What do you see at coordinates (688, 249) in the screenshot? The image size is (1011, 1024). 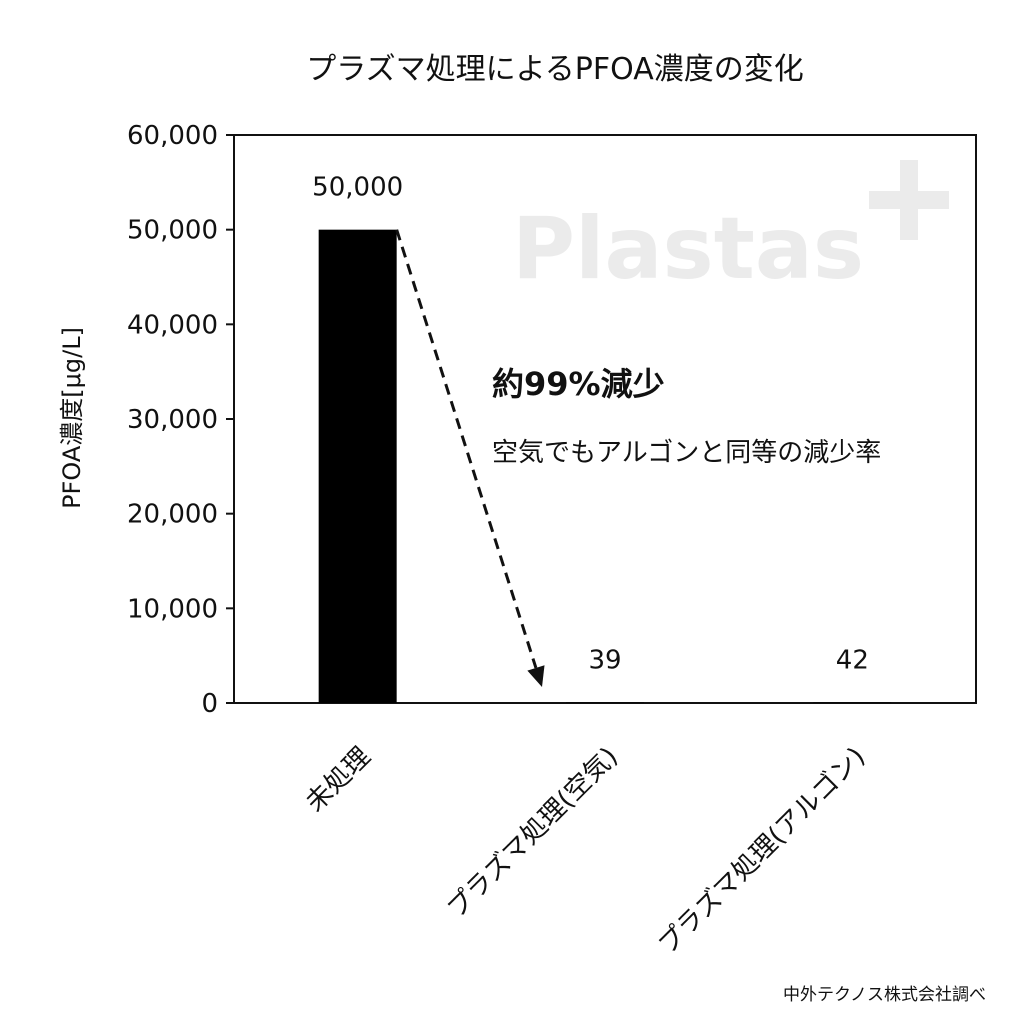 I see `watermark-text: Plastas` at bounding box center [688, 249].